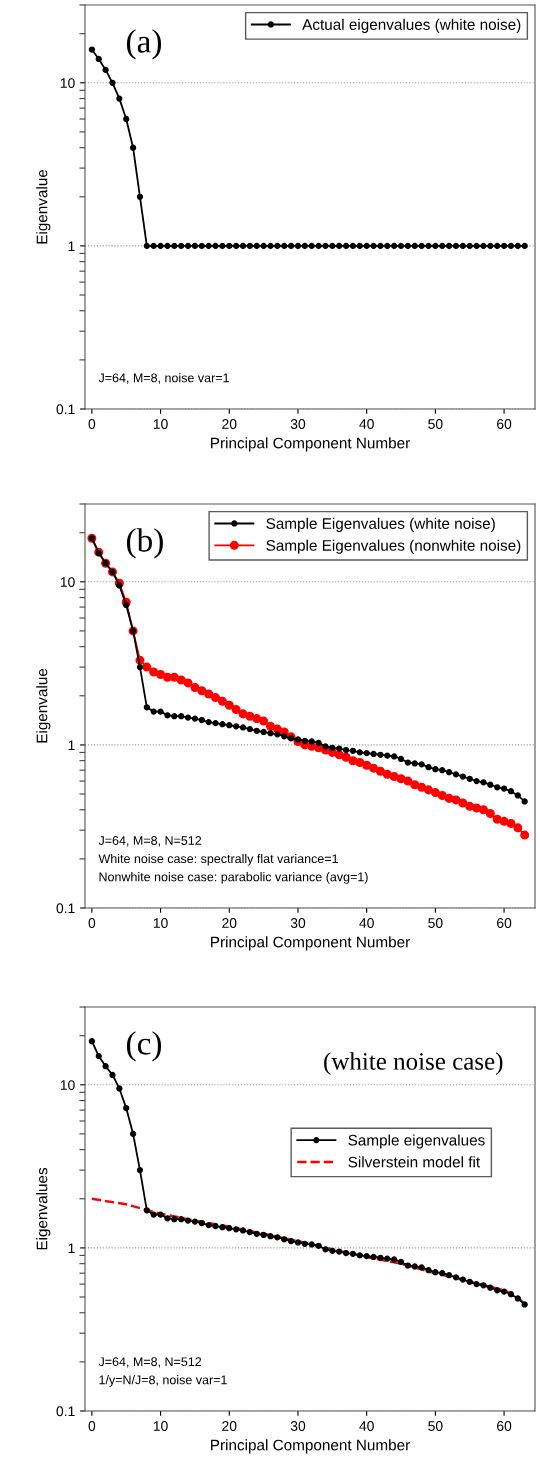 This screenshot has width=539, height=1464. I want to click on legend-label: Sample Eigenvalues (nonwhite noise), so click(393, 546).